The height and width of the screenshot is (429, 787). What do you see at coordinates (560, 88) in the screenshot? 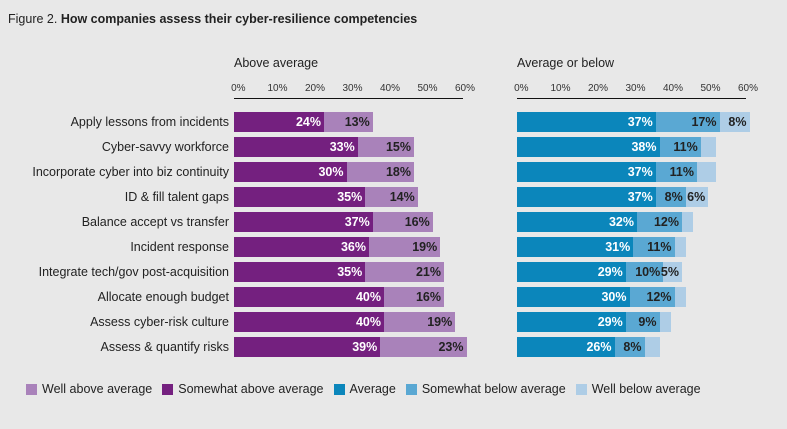
I see `average-or-below-tick-label: 10%` at bounding box center [560, 88].